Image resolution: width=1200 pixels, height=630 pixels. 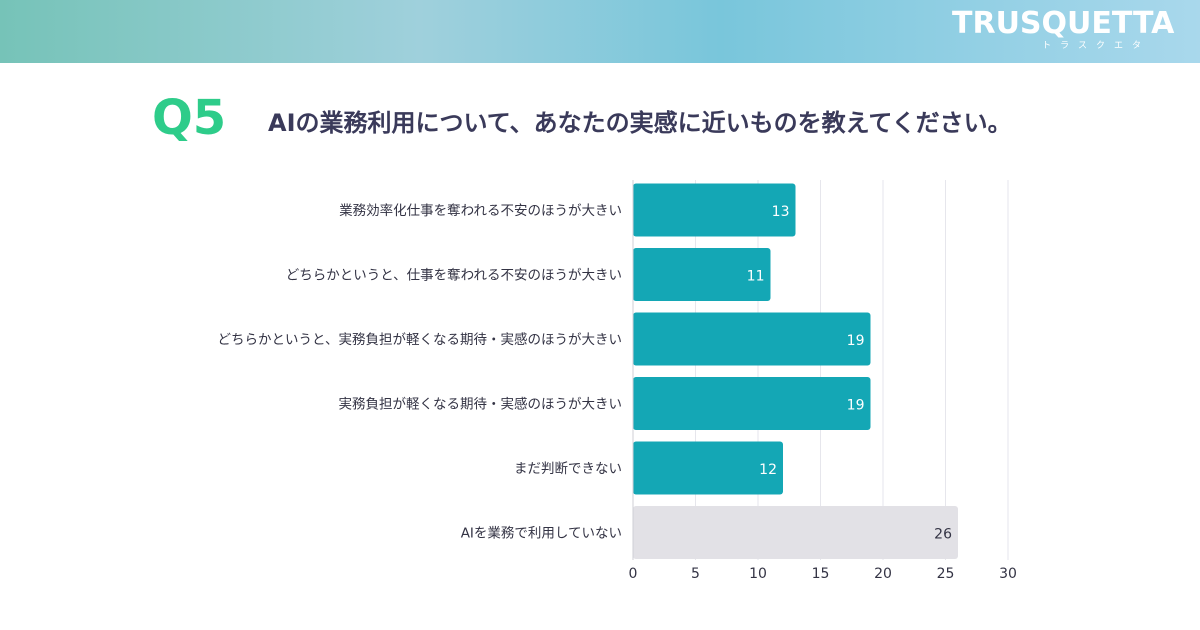 I want to click on data-label: 26, so click(x=943, y=535).